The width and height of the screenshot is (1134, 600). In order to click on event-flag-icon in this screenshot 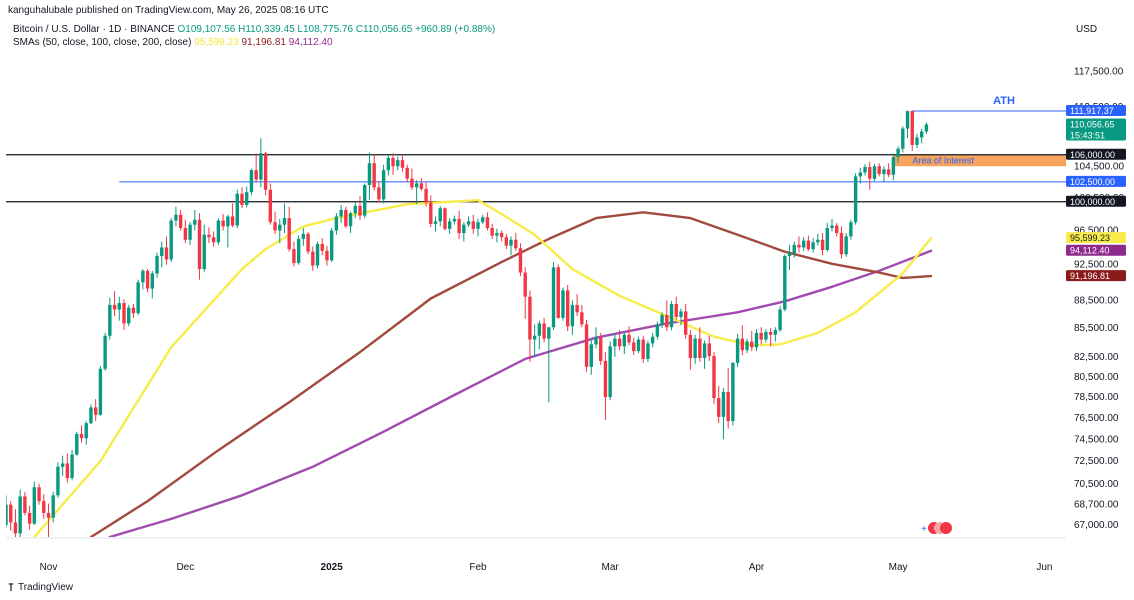, I will do `click(940, 528)`.